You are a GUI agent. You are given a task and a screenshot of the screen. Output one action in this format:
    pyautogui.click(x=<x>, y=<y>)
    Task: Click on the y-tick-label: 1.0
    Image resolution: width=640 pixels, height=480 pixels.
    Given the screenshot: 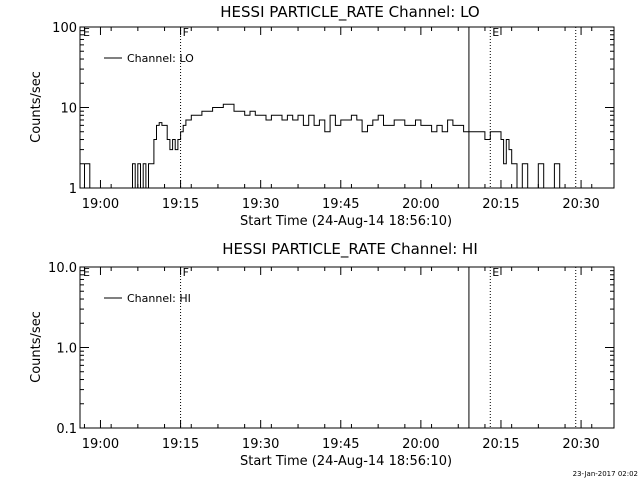 What is the action you would take?
    pyautogui.click(x=66, y=349)
    